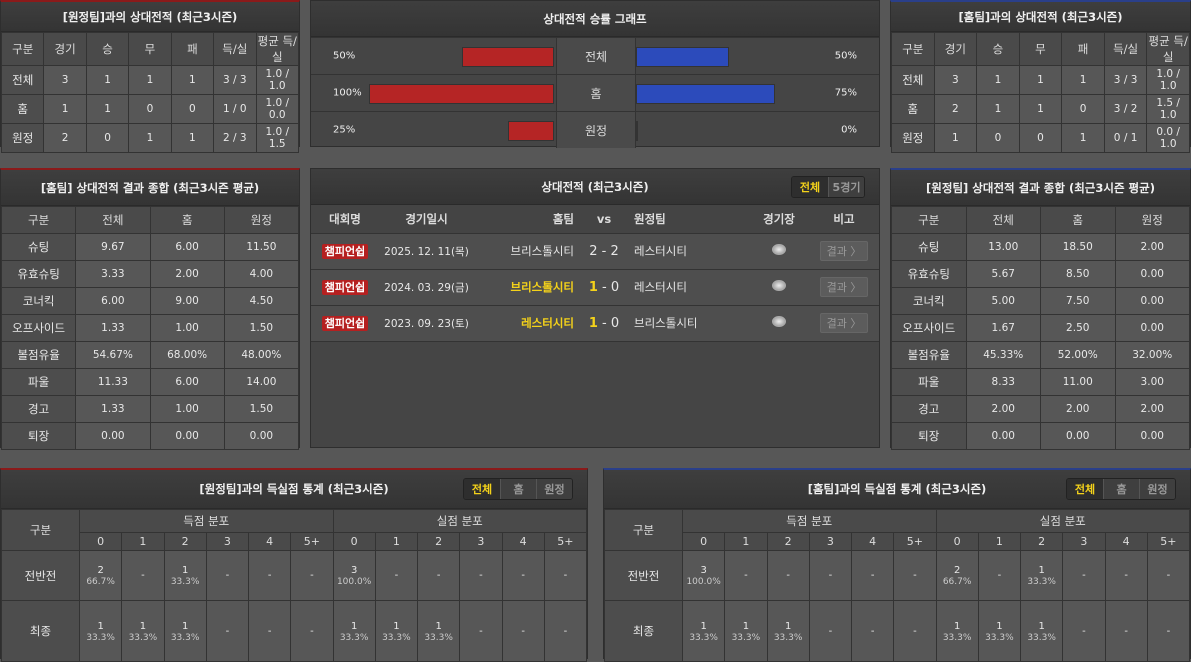 This screenshot has height=662, width=1191. I want to click on column-header: 원정, so click(261, 220).